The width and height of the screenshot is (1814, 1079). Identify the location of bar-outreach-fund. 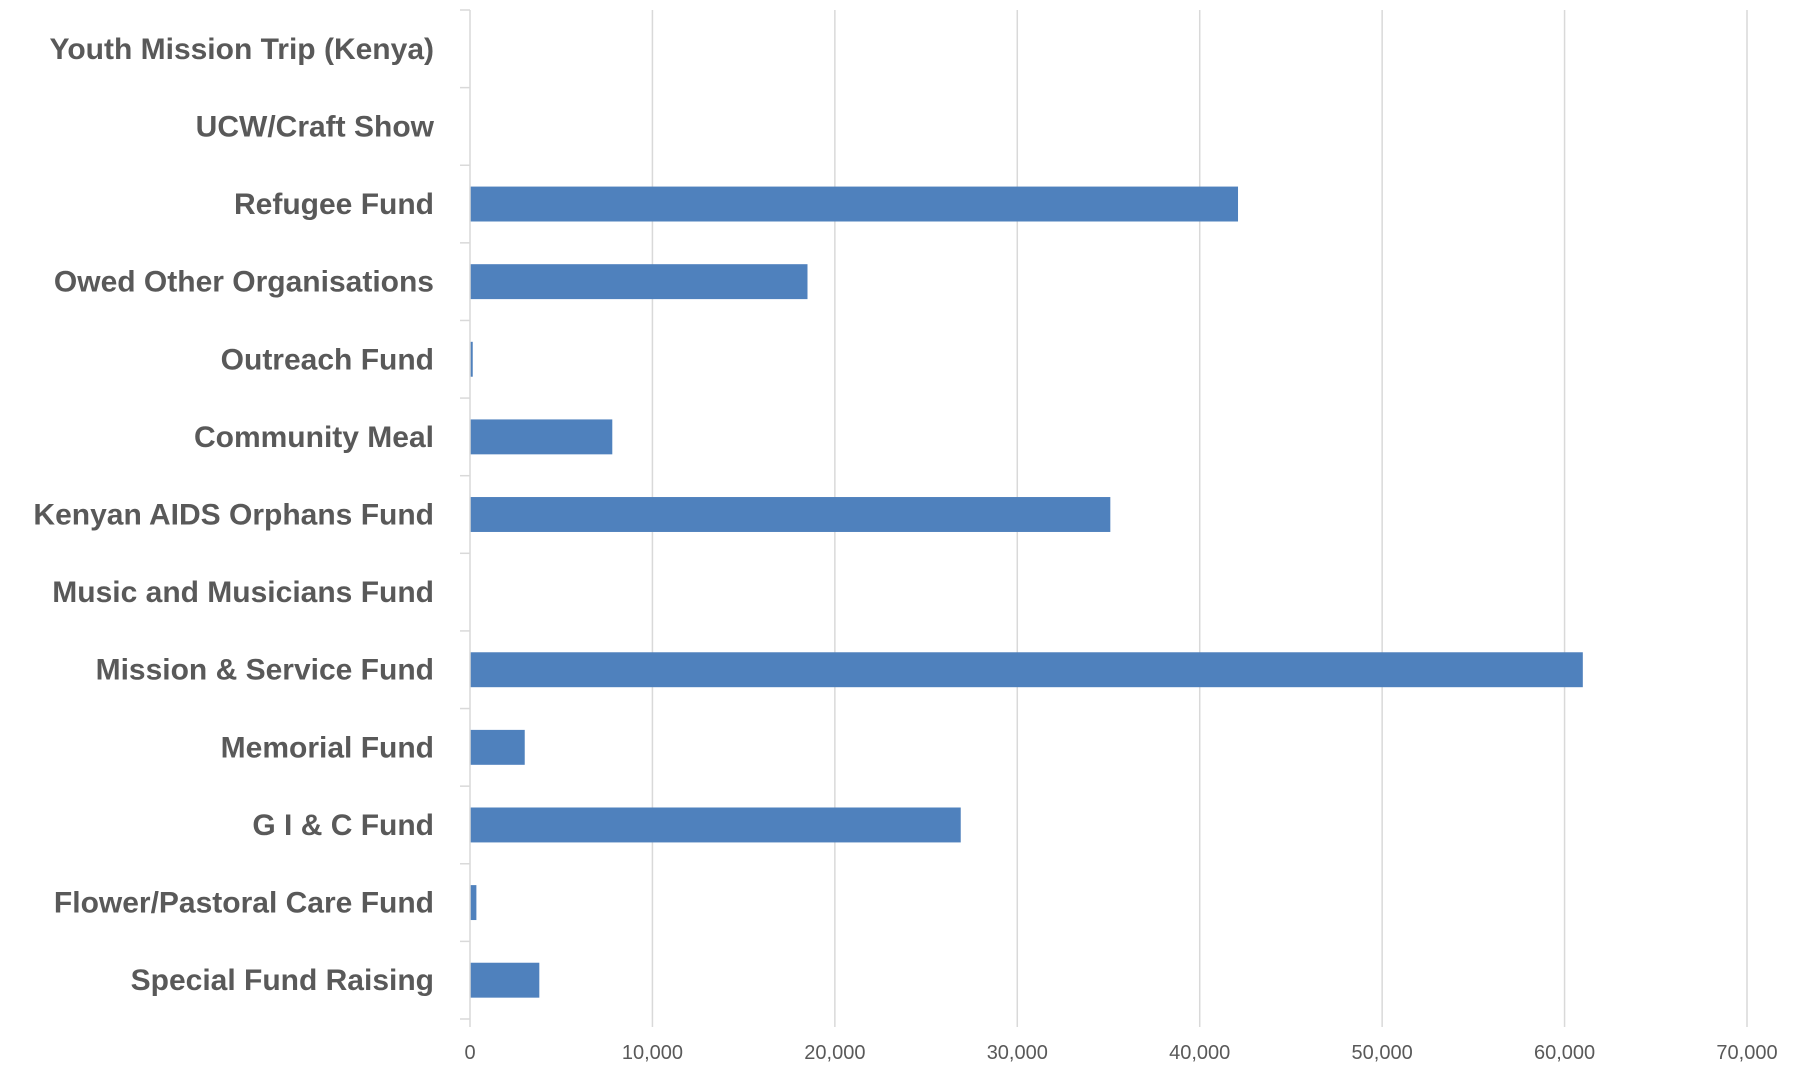
(471, 359).